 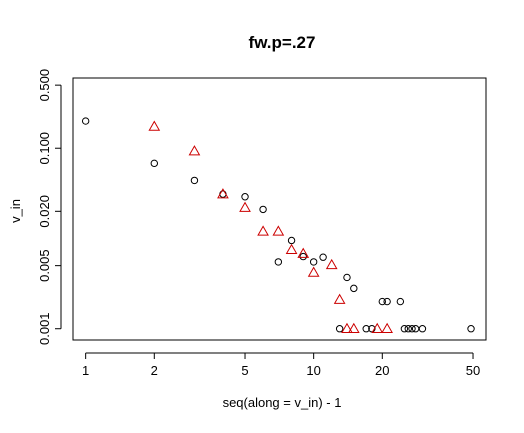 I want to click on y-axis-label: v_in, so click(x=15, y=211).